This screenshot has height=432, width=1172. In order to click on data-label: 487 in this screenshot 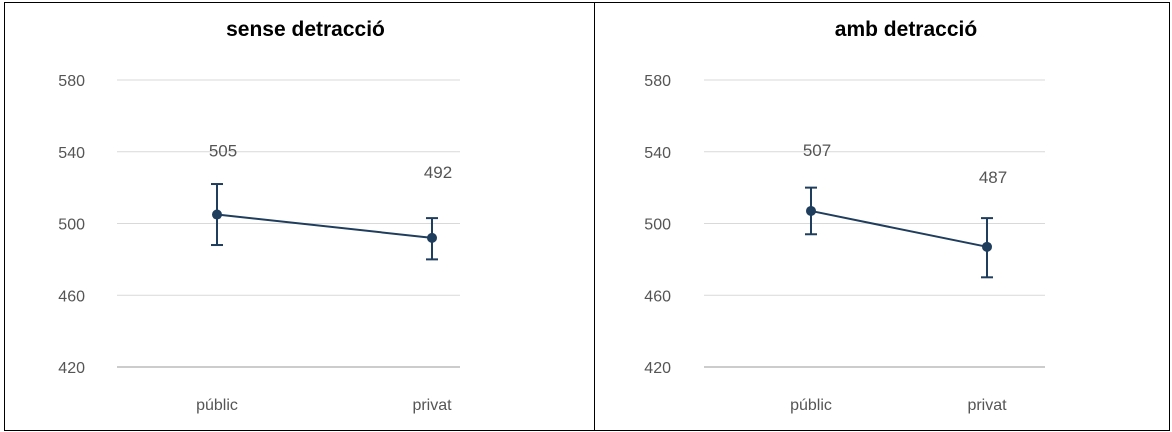, I will do `click(993, 177)`.